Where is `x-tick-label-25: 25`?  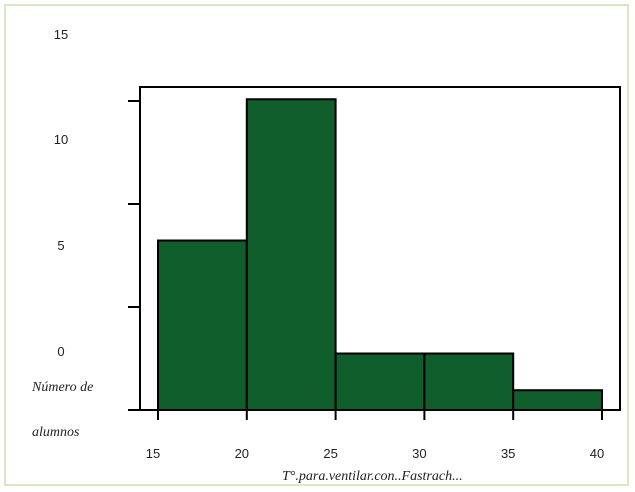
x-tick-label-25: 25 is located at coordinates (330, 453).